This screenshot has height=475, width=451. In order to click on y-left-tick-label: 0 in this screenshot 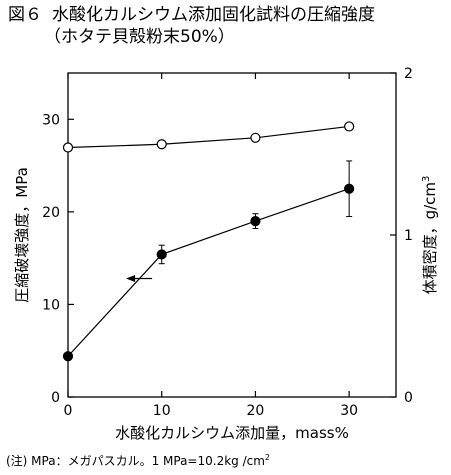, I will do `click(55, 398)`.